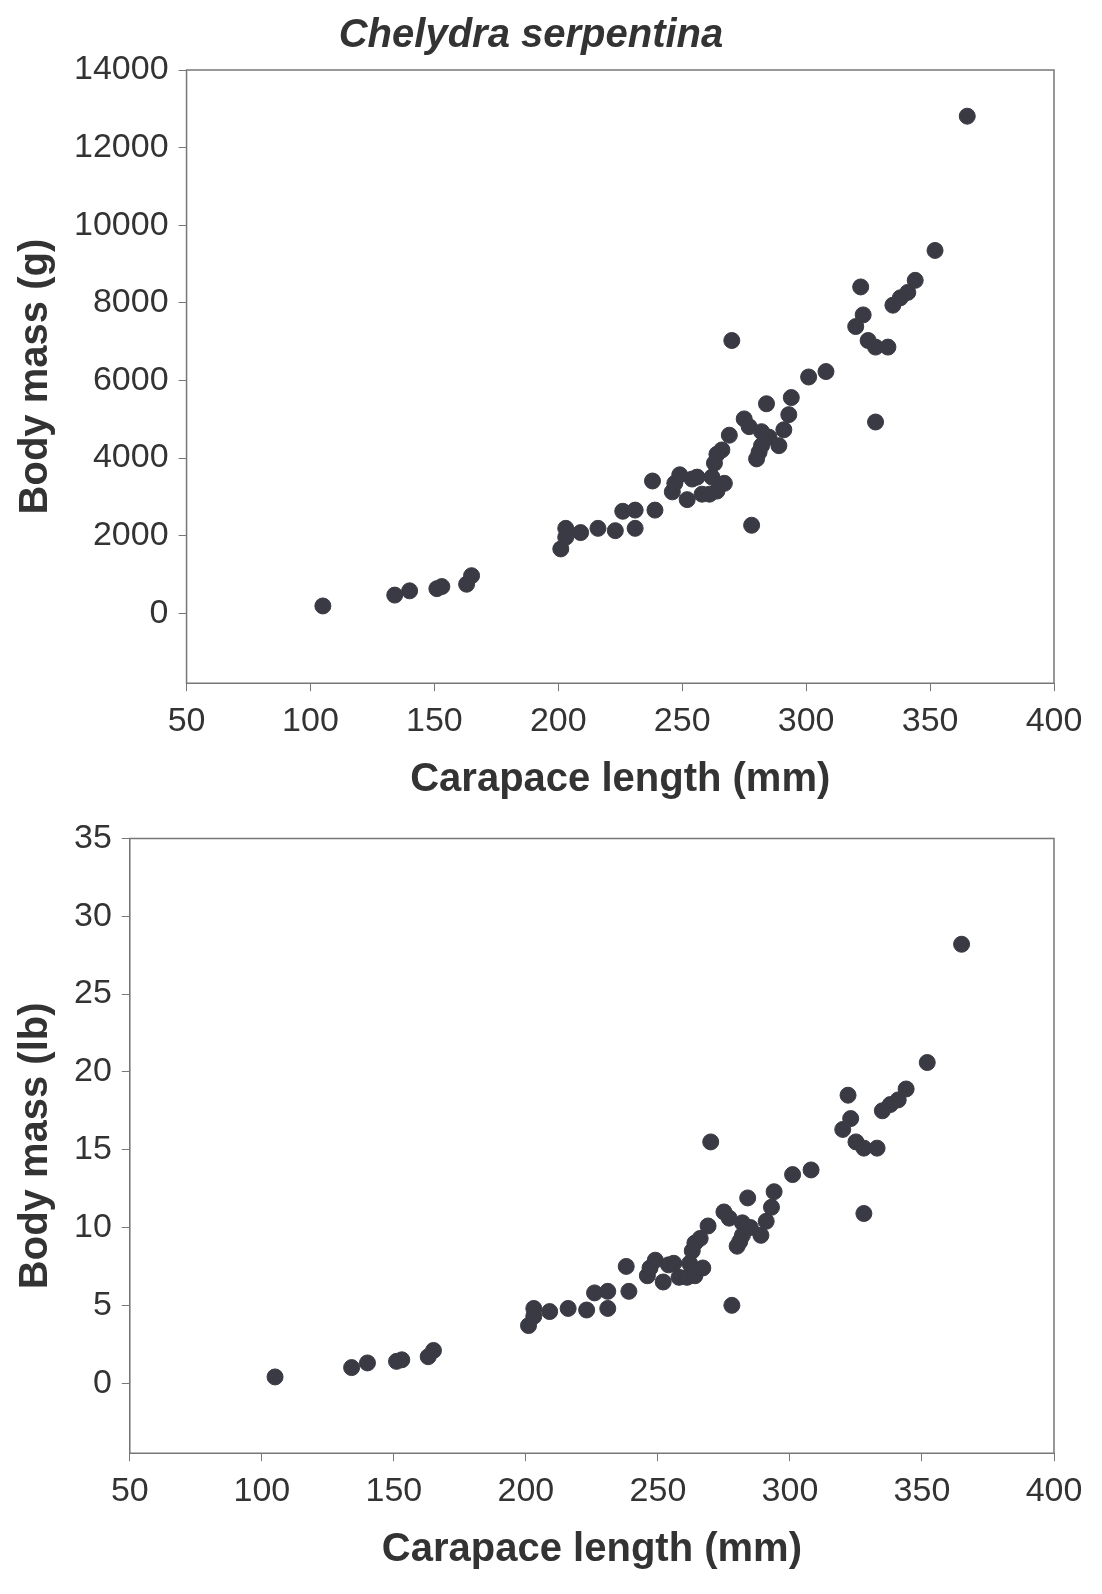 The height and width of the screenshot is (1594, 1102). Describe the element at coordinates (92, 1224) in the screenshot. I see `y-tick-label: 10` at that location.